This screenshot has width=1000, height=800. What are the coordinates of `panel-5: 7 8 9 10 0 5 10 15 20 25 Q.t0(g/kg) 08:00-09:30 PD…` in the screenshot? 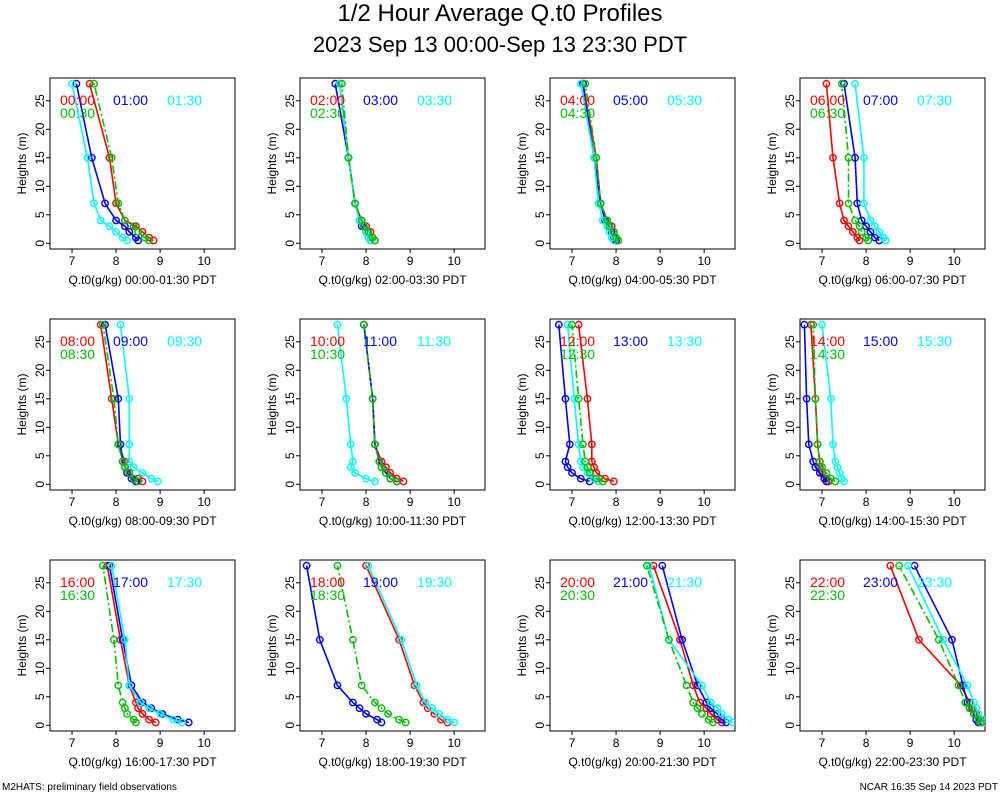 It's located at (125, 423).